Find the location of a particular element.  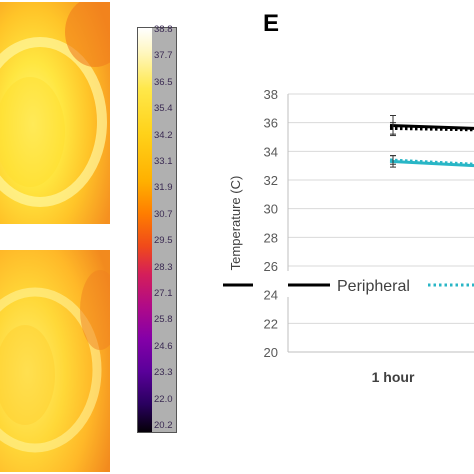

y-tick-label: 30 is located at coordinates (271, 209).